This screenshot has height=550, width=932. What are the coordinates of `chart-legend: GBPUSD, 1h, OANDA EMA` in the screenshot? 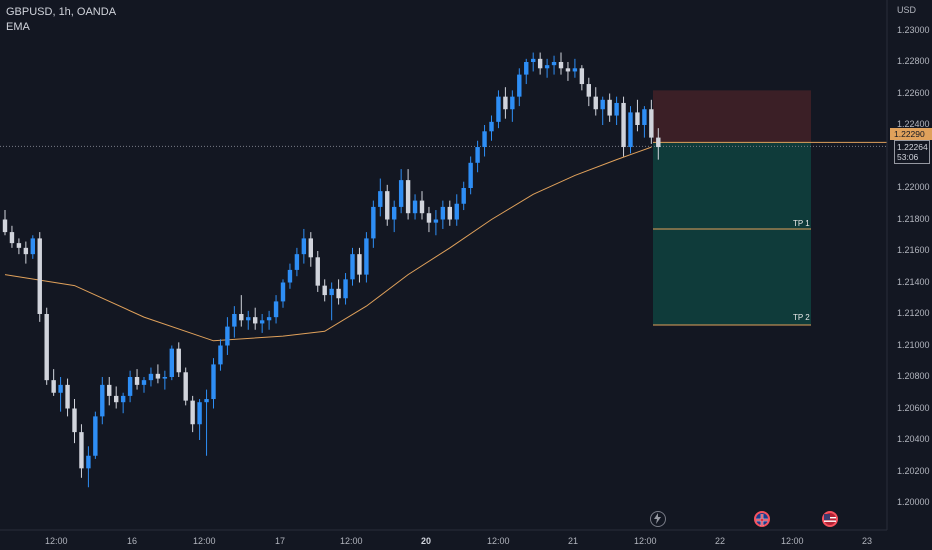 It's located at (61, 20).